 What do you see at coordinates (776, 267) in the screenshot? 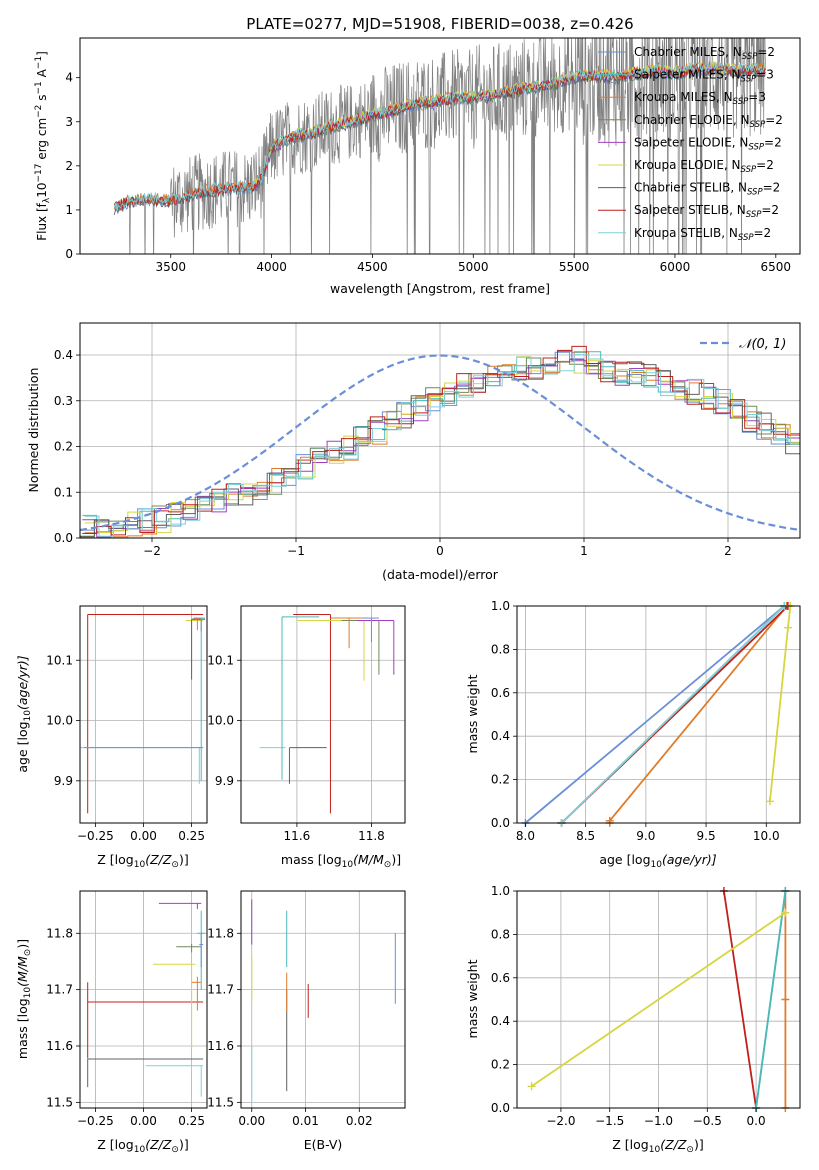
I see `x-tick-label: 6500` at bounding box center [776, 267].